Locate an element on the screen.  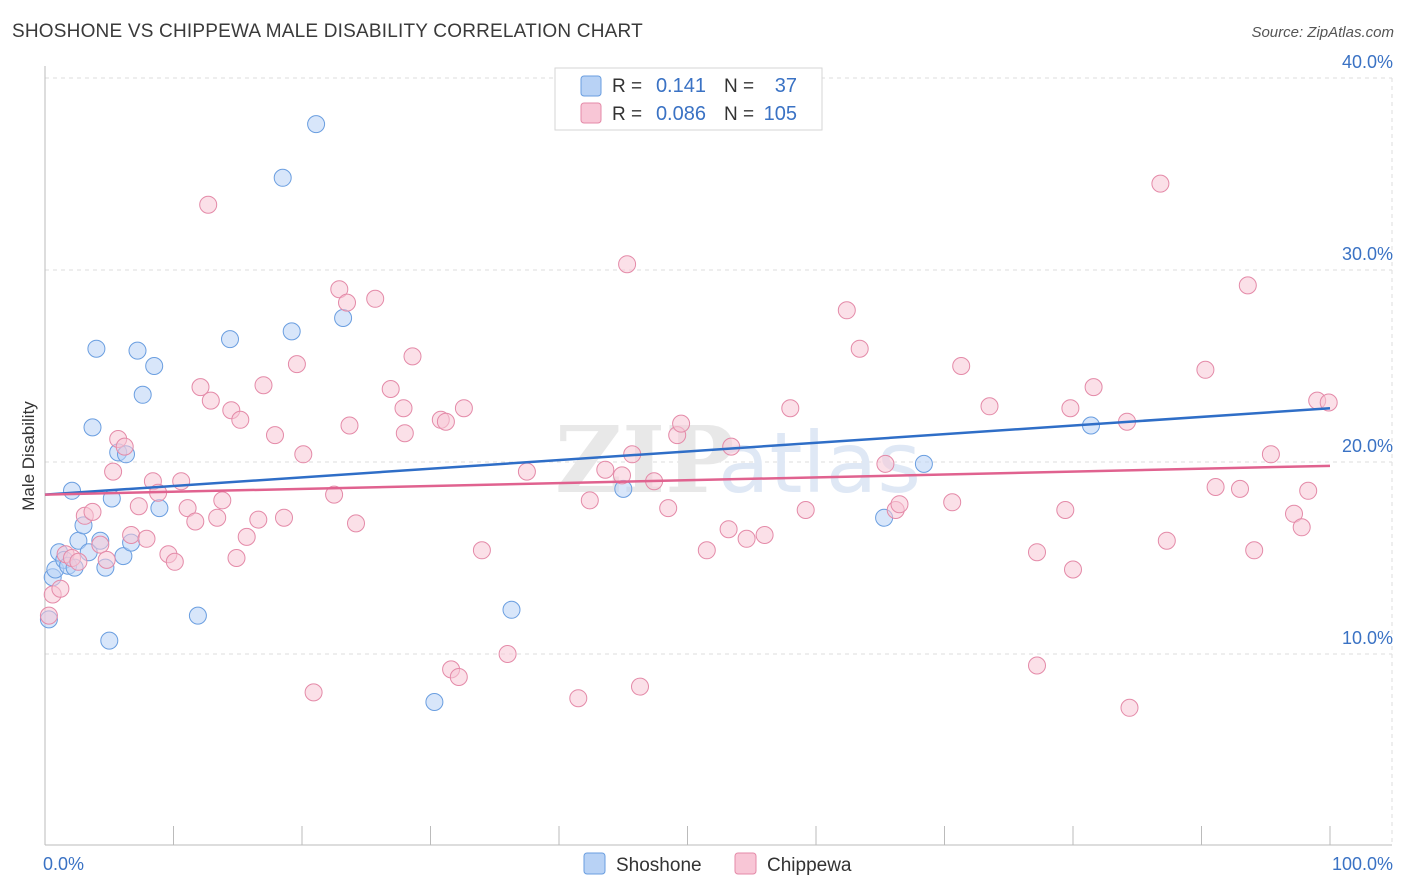
series-legend-label-shoshone: Shoshone is located at coordinates (659, 865).